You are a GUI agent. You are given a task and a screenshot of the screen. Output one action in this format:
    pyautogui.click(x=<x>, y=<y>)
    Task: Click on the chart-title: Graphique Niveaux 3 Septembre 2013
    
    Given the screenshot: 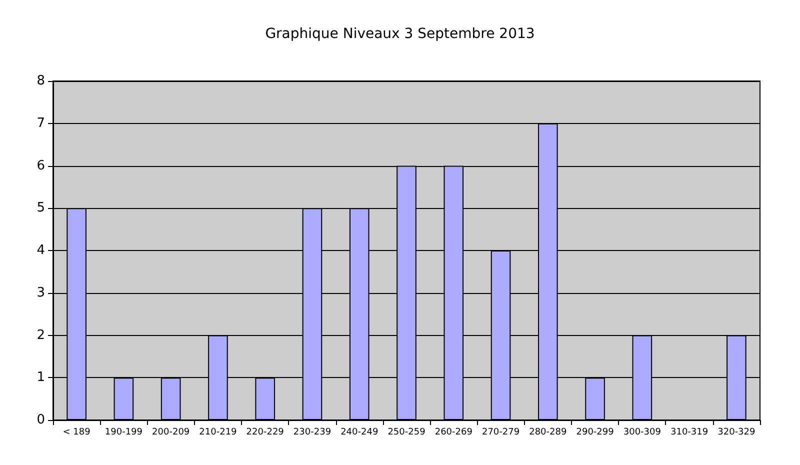 What is the action you would take?
    pyautogui.click(x=400, y=34)
    